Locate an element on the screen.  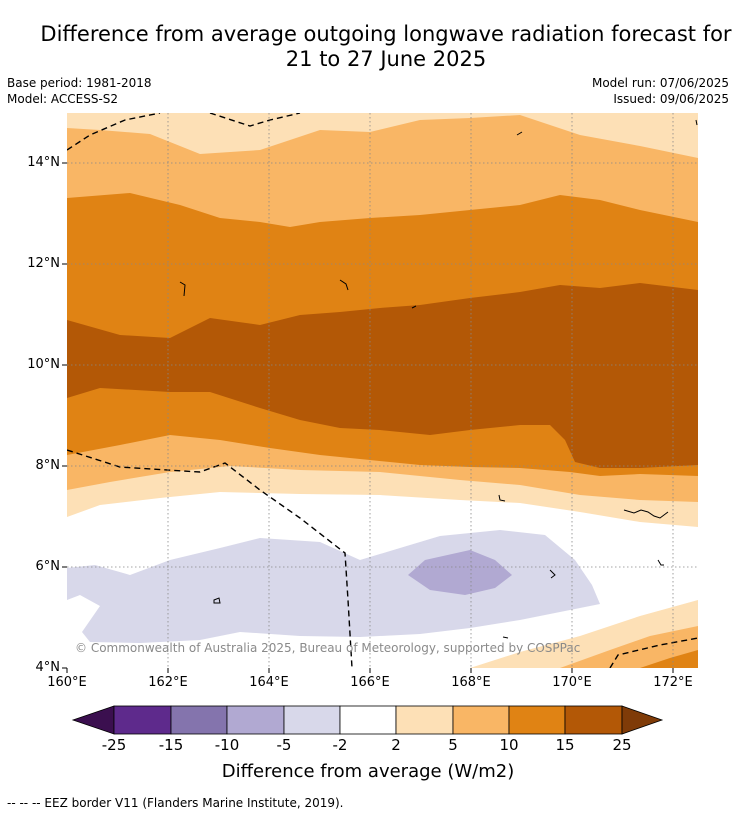
y-tick-label: 6°N is located at coordinates (48, 566).